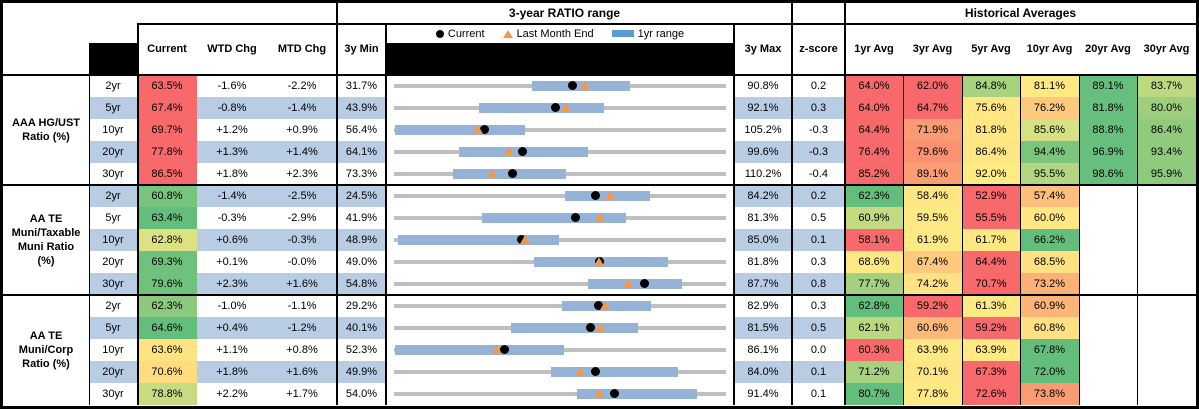 This screenshot has height=409, width=1199. I want to click on mtd-chg-cell: +1.4%, so click(302, 152).